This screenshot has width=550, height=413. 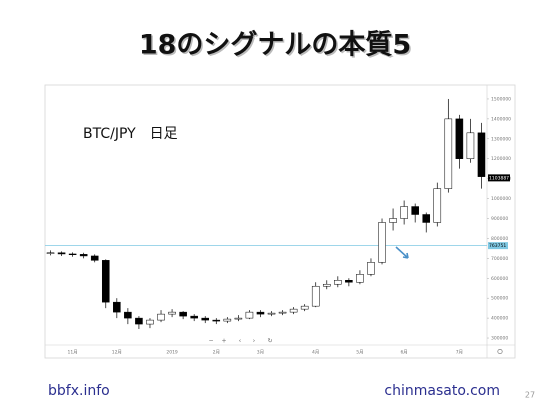 I want to click on x-tick-label: 12月, so click(x=117, y=353).